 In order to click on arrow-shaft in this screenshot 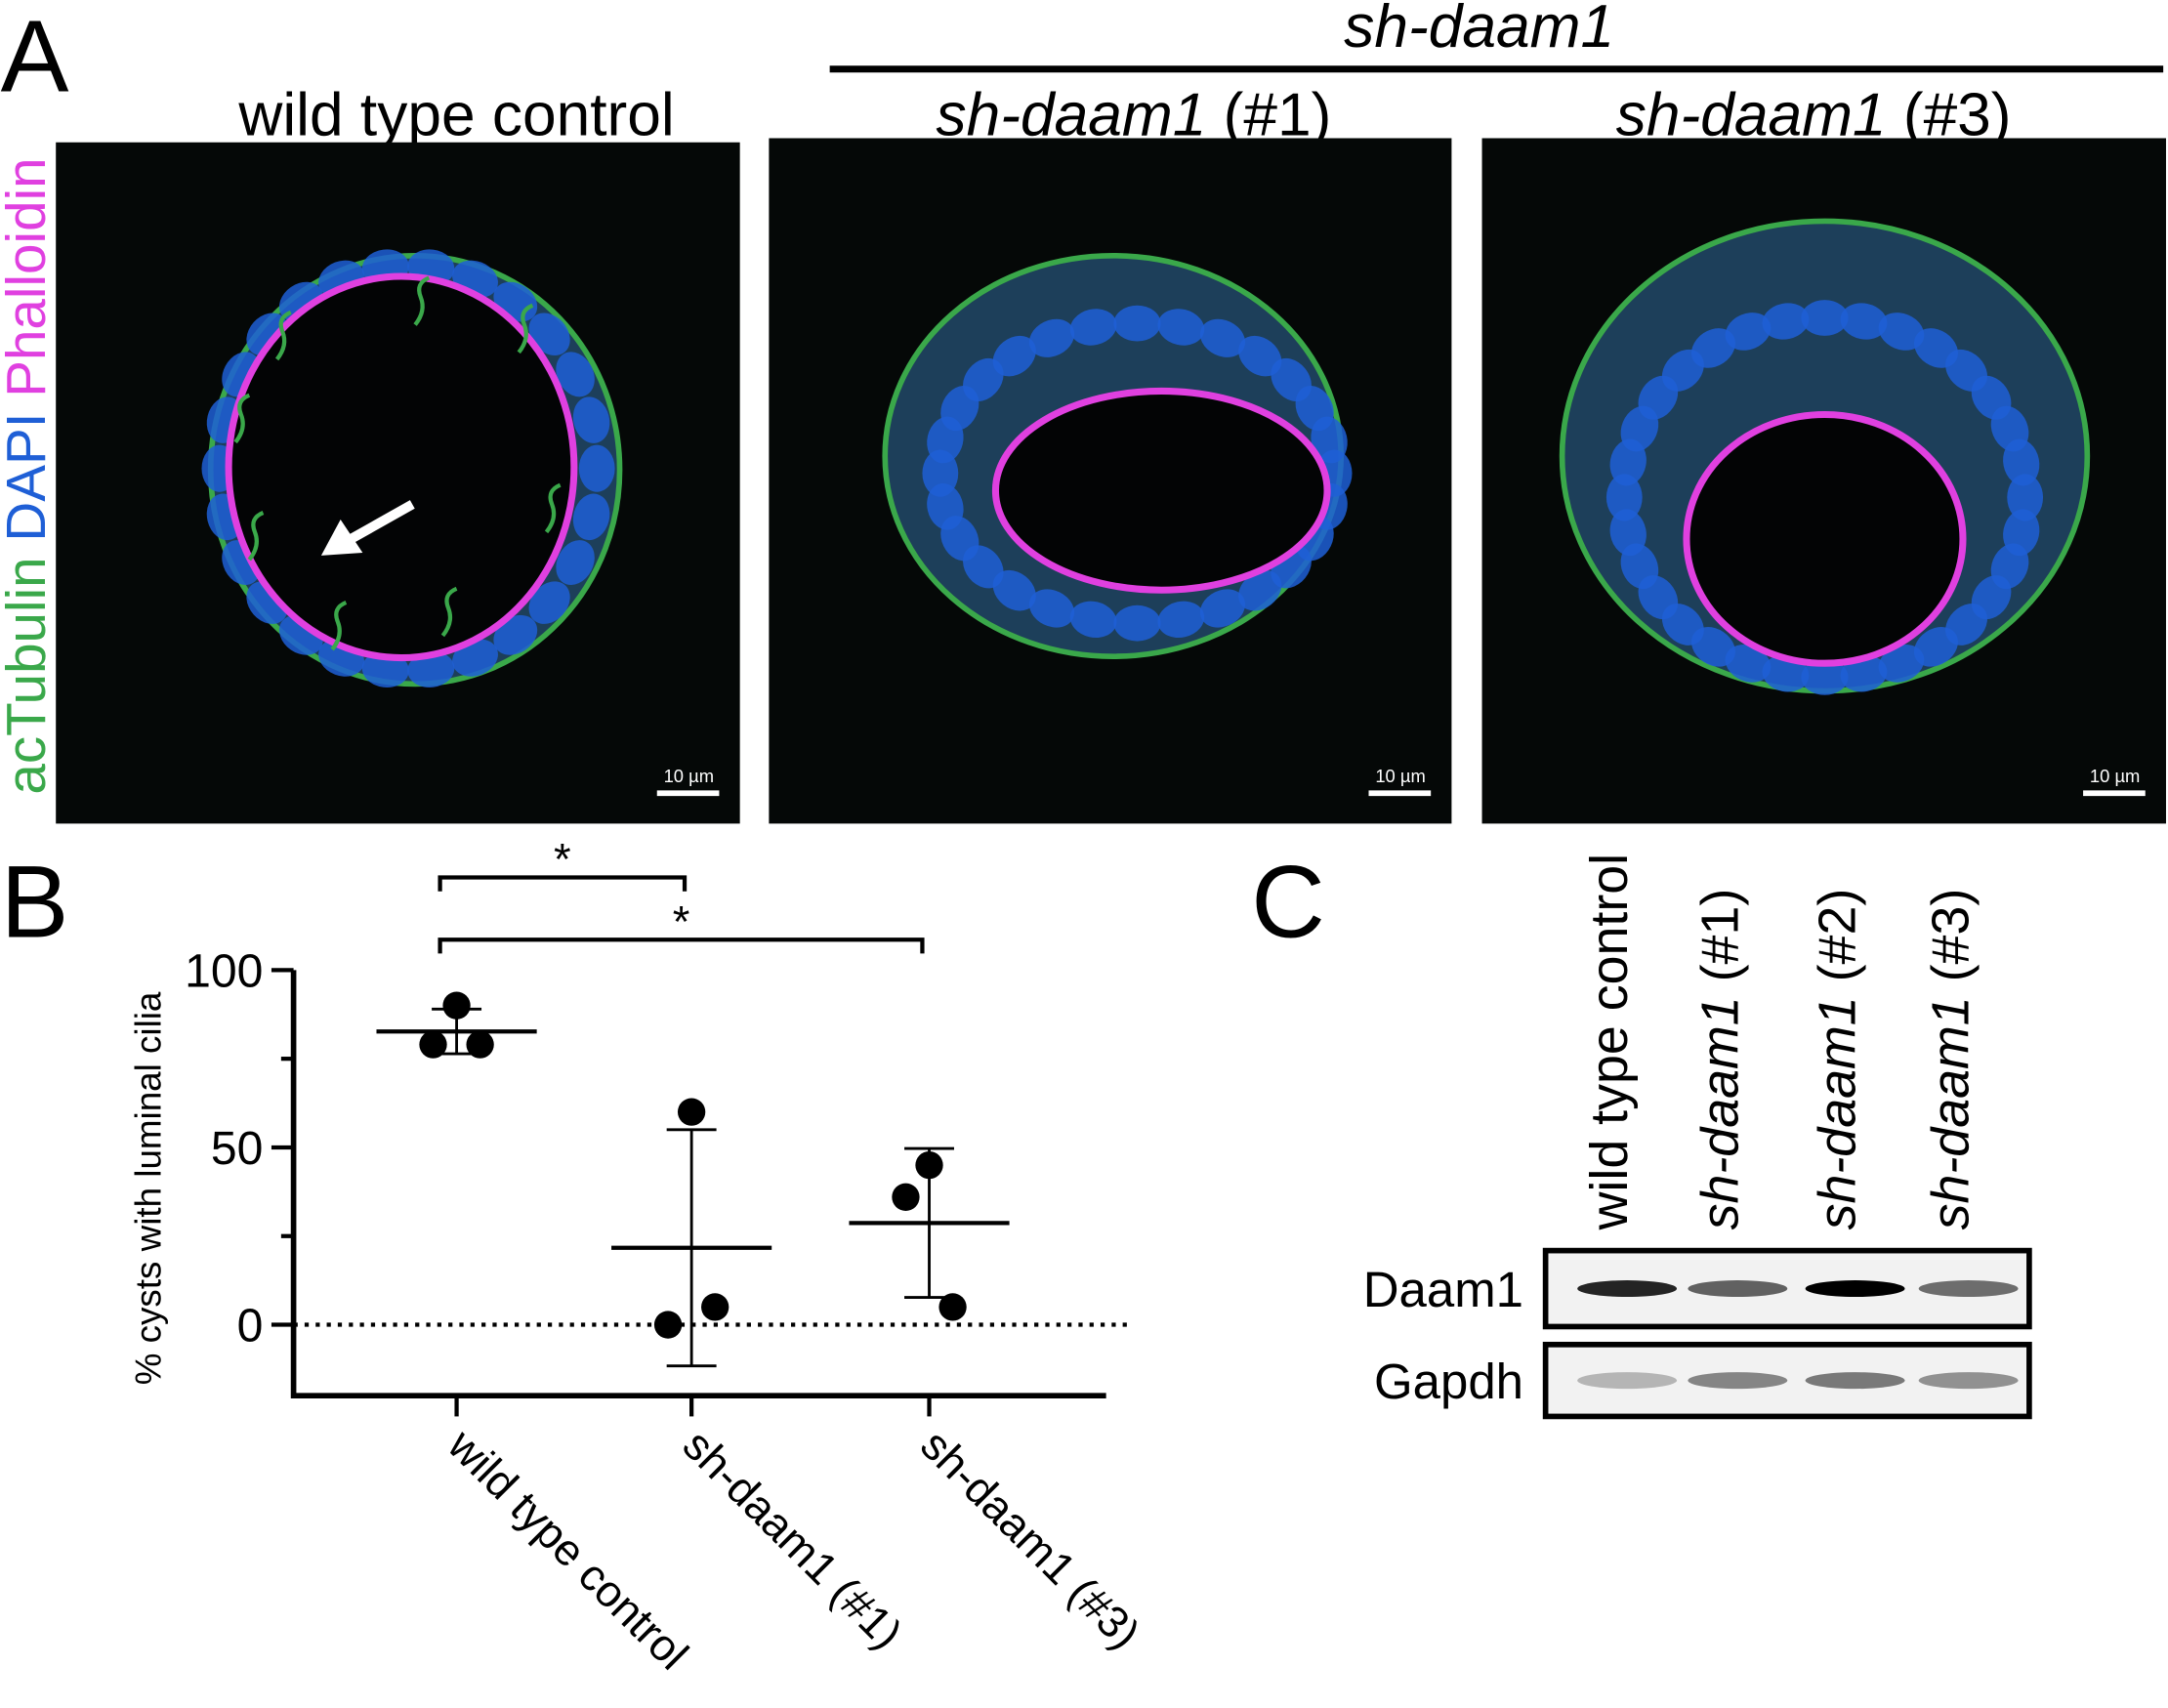, I will do `click(379, 523)`.